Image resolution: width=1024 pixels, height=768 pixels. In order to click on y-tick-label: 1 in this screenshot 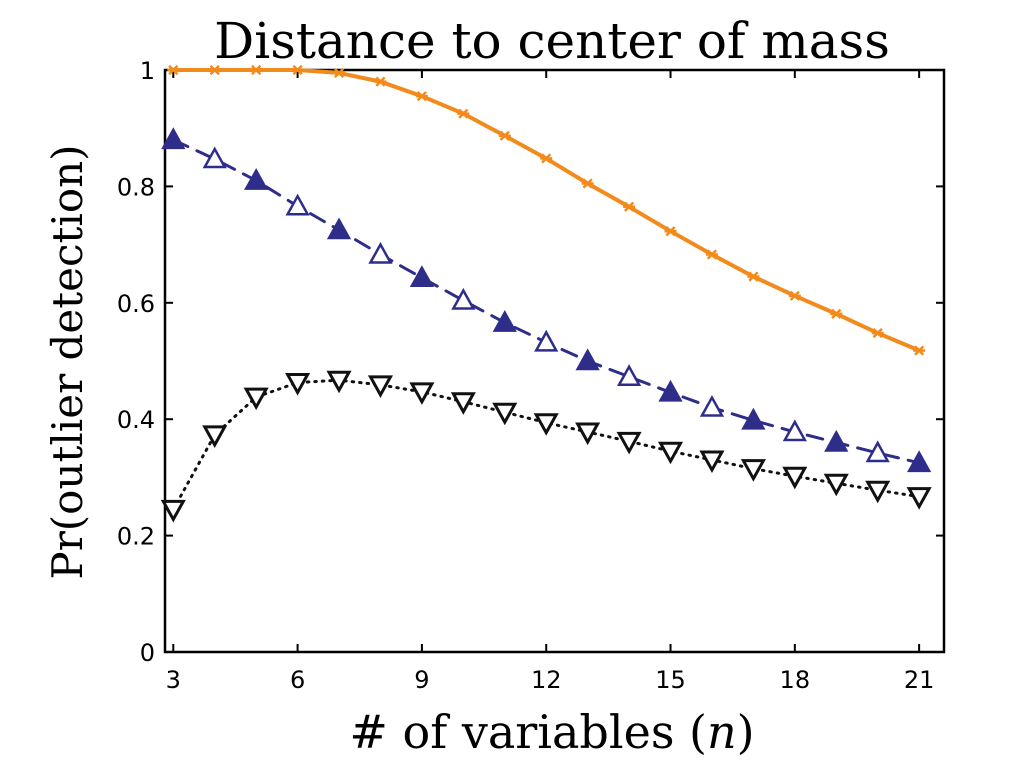, I will do `click(147, 71)`.